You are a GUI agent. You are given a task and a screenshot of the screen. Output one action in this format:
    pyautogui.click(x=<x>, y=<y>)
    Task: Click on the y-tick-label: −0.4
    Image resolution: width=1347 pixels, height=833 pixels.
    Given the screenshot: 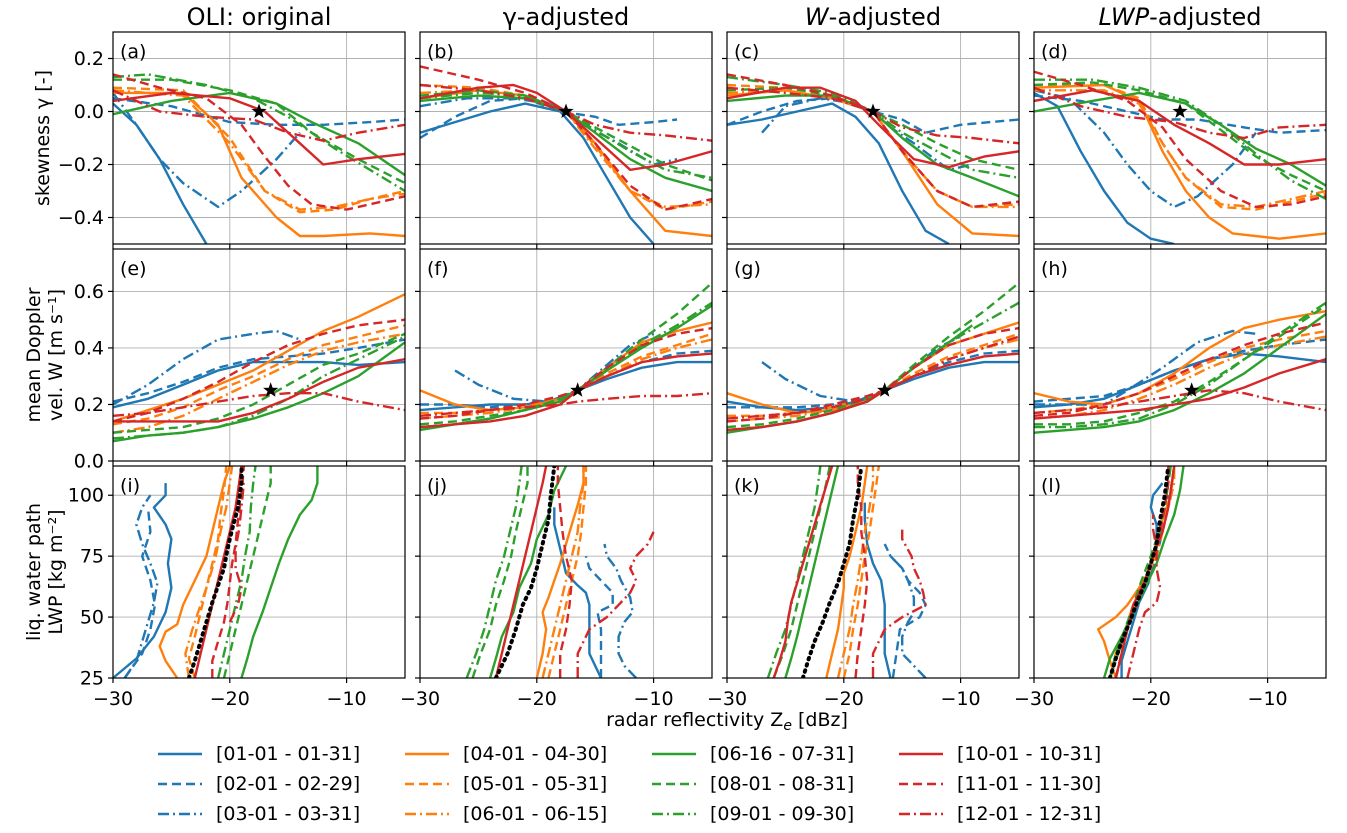 What is the action you would take?
    pyautogui.click(x=81, y=218)
    